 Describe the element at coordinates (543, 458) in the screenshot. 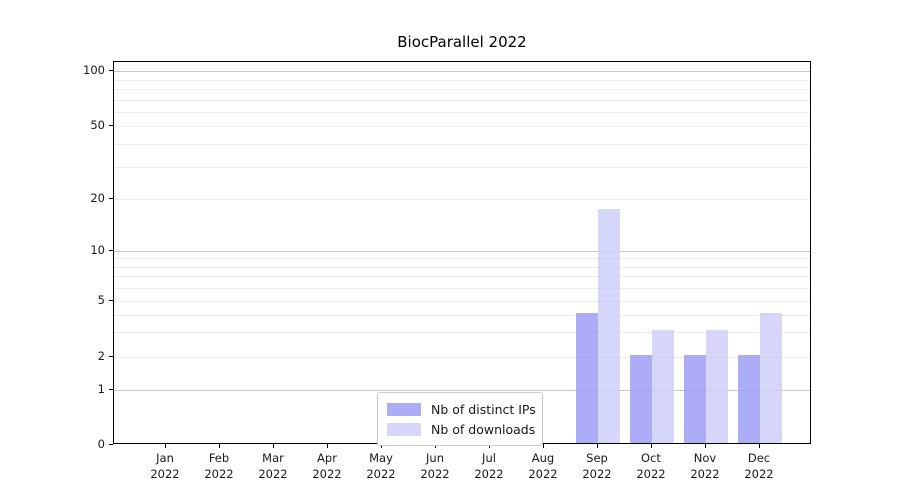

I see `x-tick-month: Aug` at that location.